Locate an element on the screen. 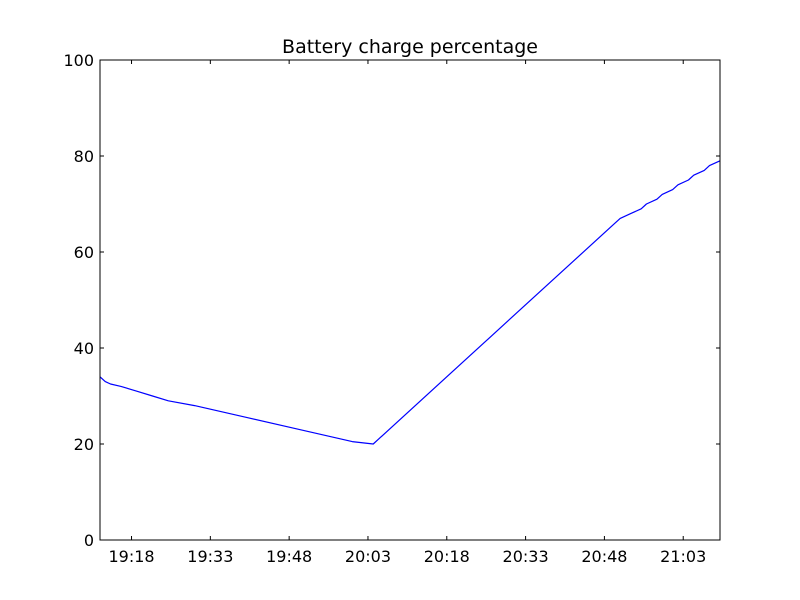  y-tick-label: 0 is located at coordinates (89, 540).